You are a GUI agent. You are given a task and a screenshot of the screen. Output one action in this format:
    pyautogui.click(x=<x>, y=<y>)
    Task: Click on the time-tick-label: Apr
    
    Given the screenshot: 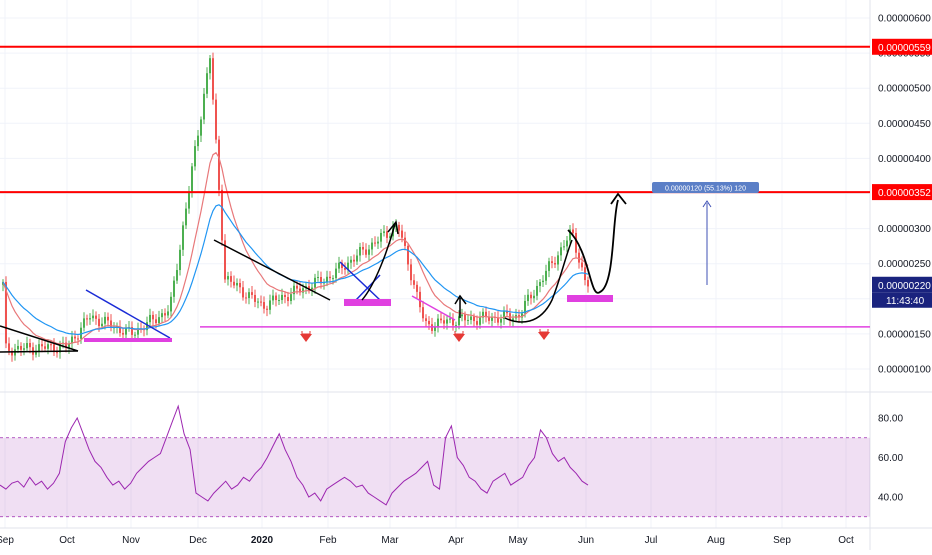 What is the action you would take?
    pyautogui.click(x=456, y=540)
    